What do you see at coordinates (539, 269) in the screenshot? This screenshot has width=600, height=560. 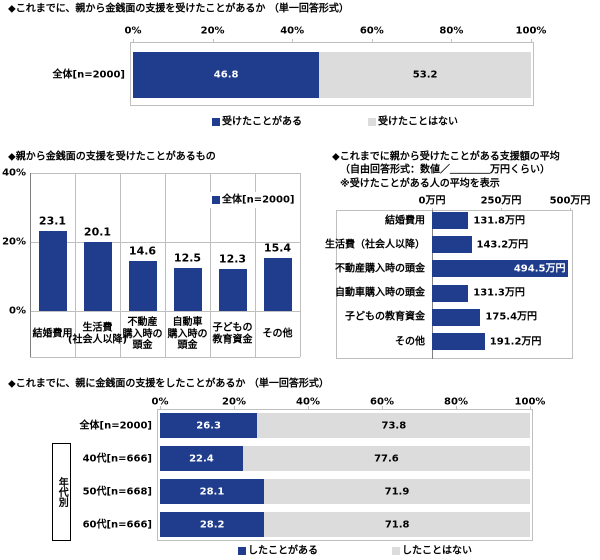 I see `value-label: 494.5万円` at bounding box center [539, 269].